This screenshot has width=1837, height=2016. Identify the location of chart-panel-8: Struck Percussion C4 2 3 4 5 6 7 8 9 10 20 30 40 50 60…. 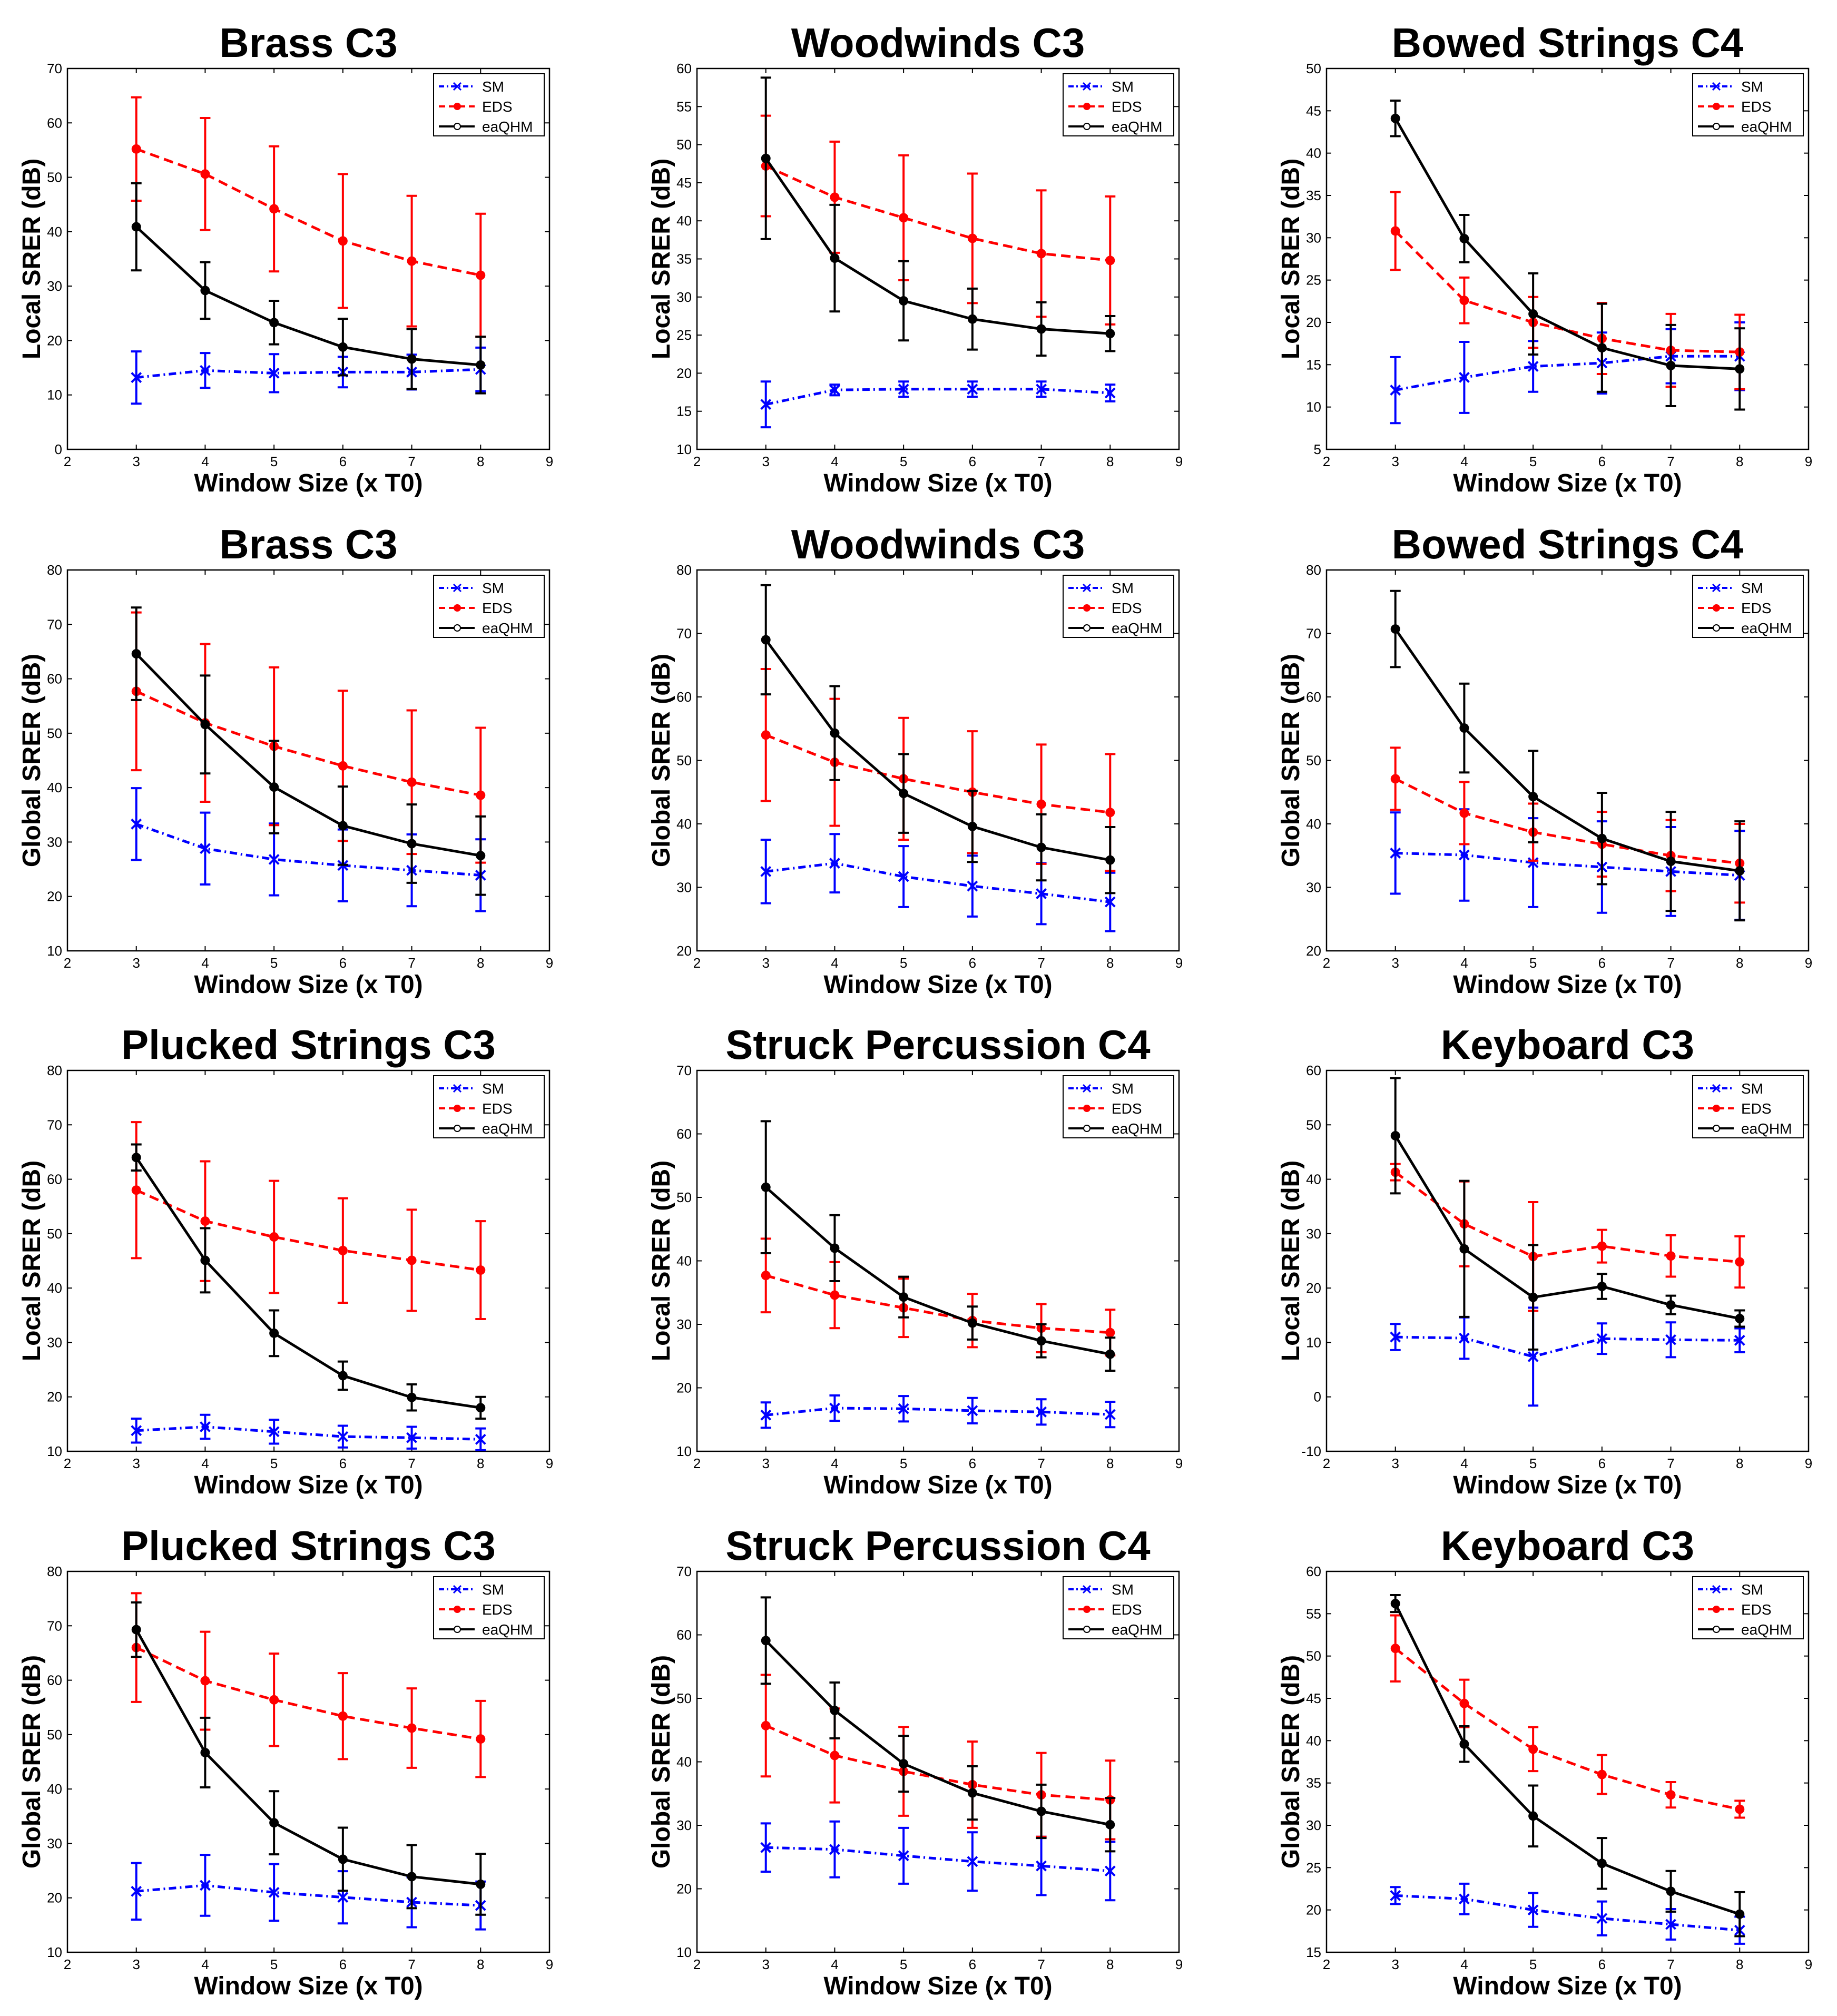
(915, 1260).